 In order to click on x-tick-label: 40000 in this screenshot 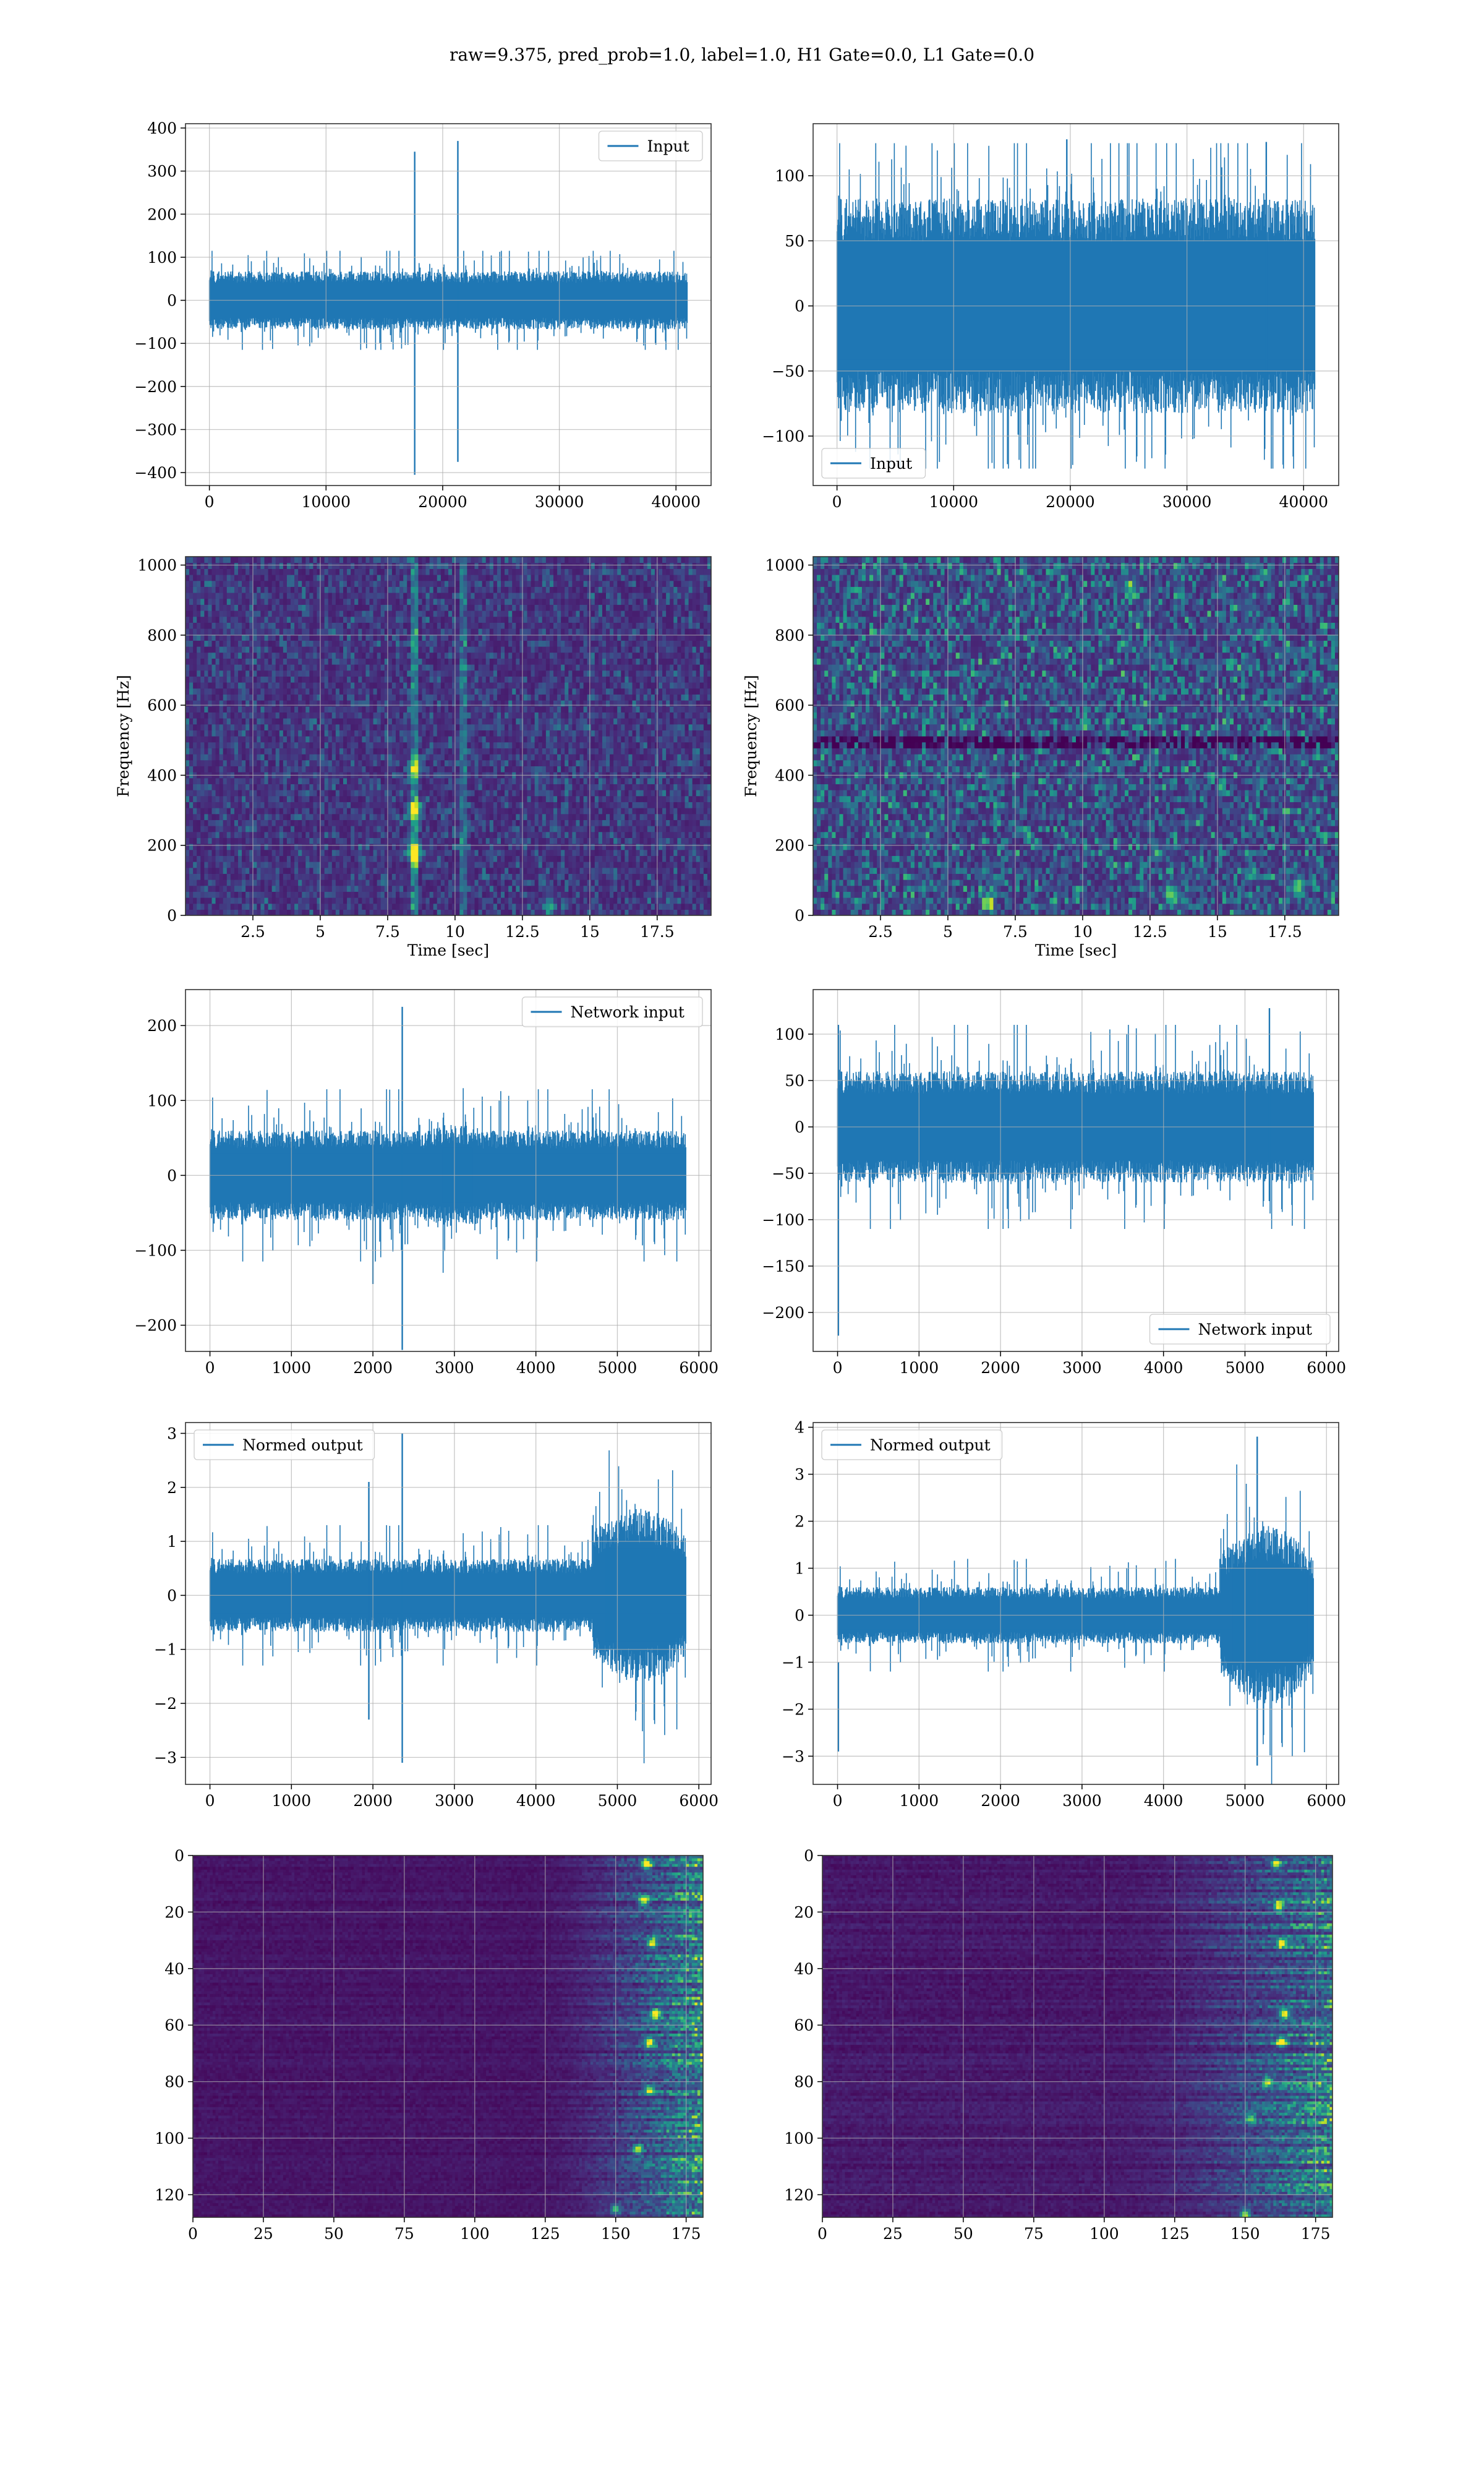, I will do `click(1303, 502)`.